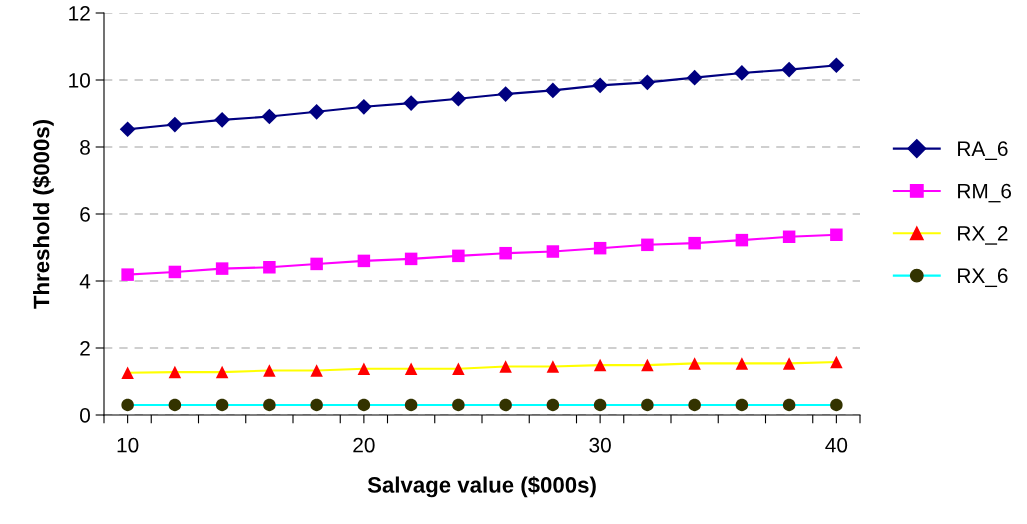 The width and height of the screenshot is (1027, 524). What do you see at coordinates (983, 235) in the screenshot?
I see `legend-label: RX_2` at bounding box center [983, 235].